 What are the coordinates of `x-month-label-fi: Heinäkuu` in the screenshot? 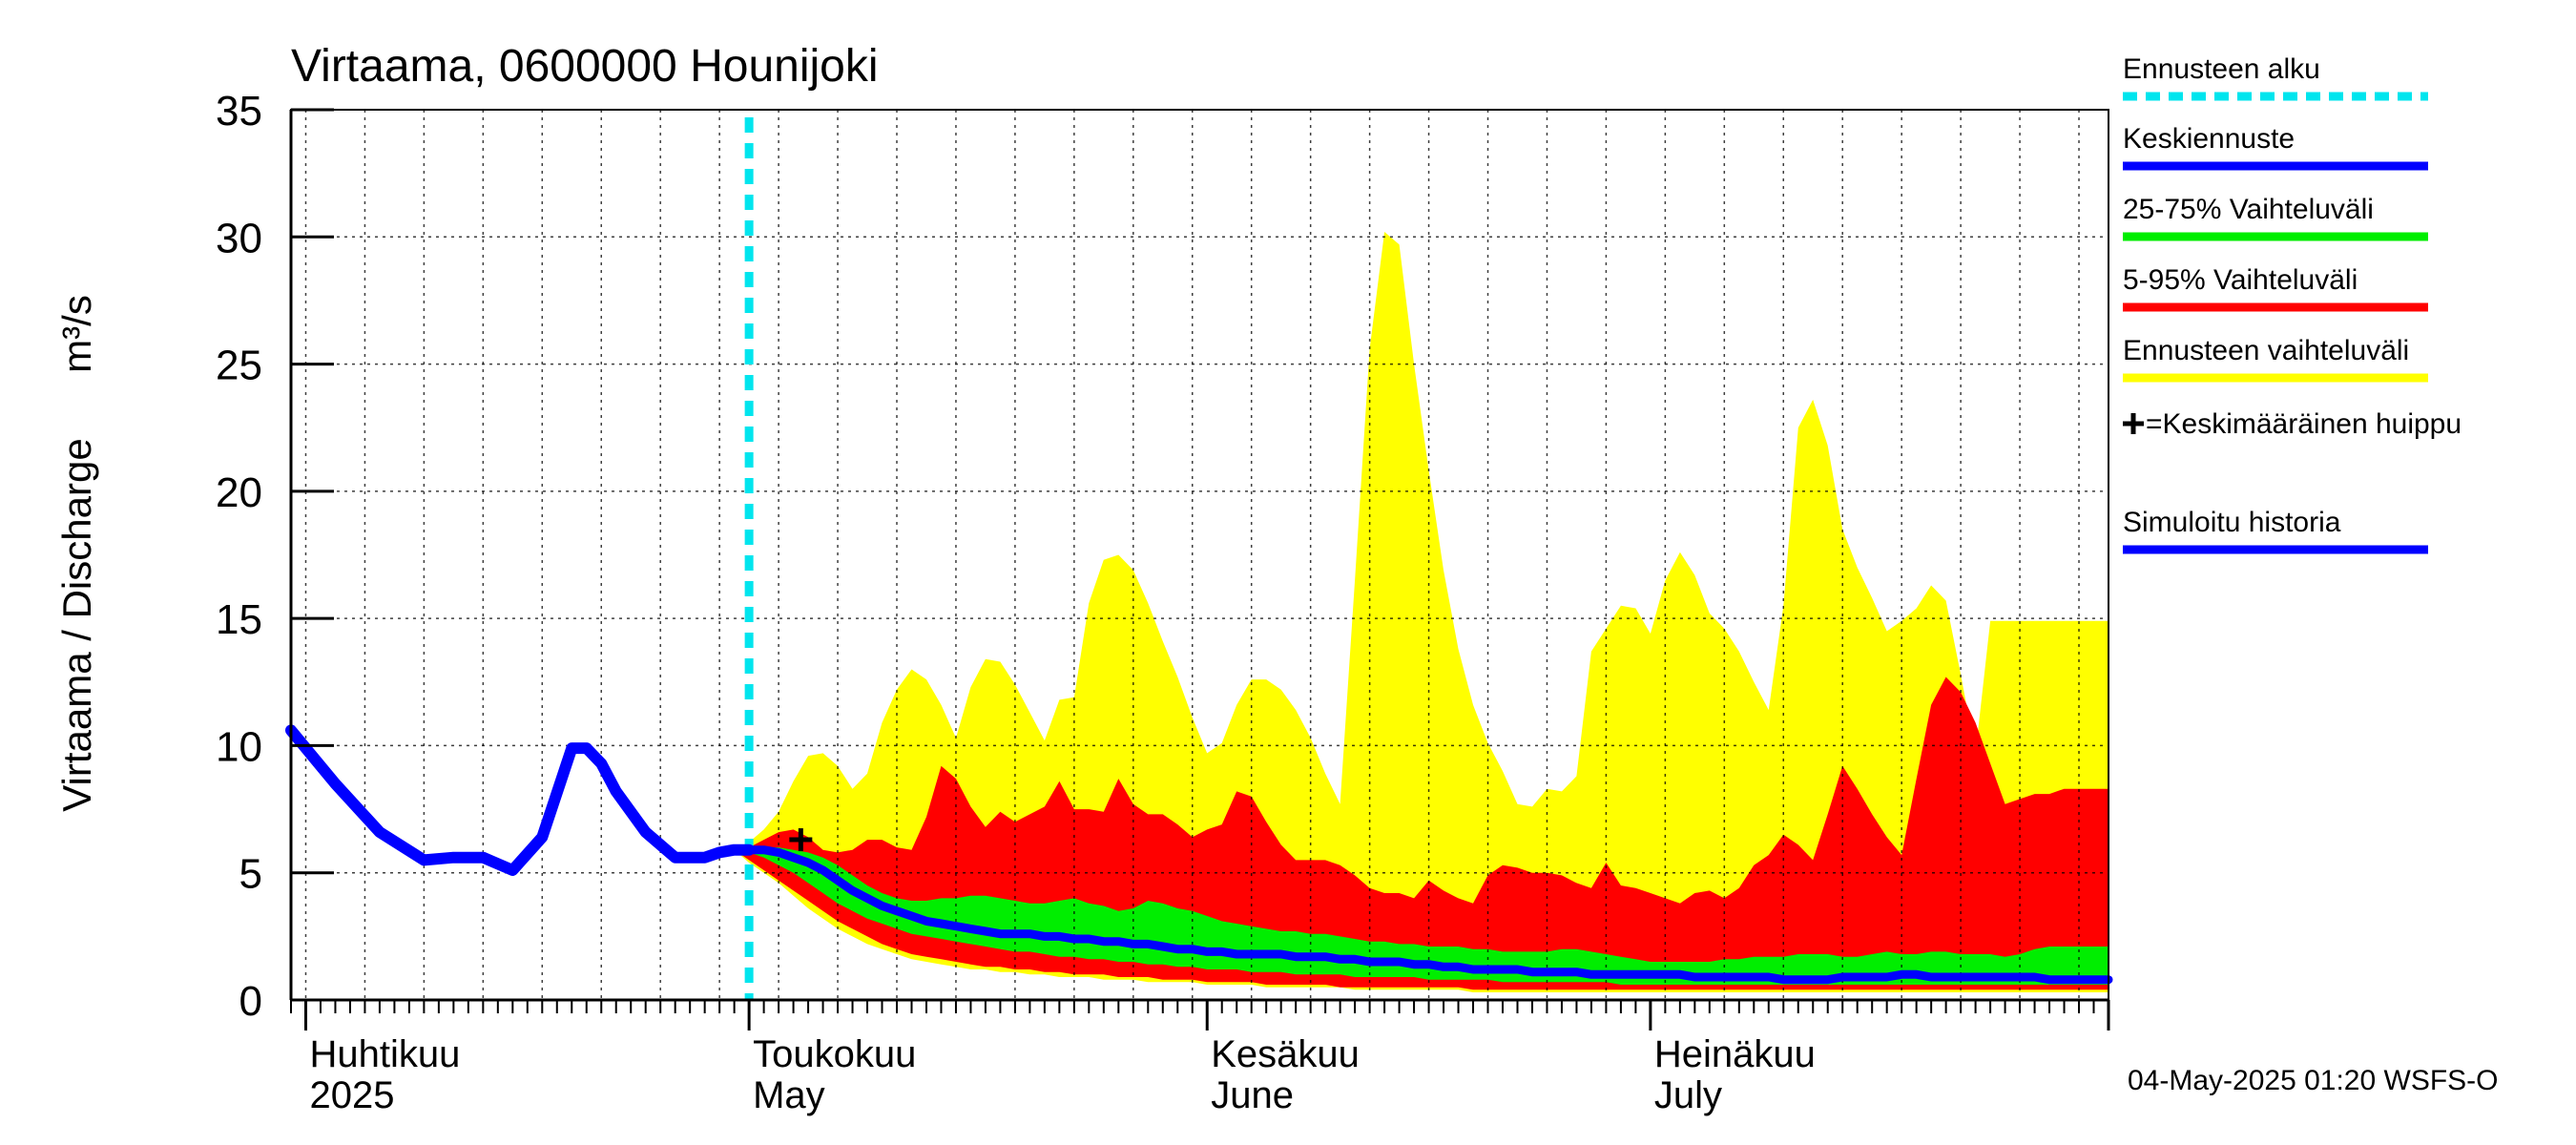 It's located at (1735, 1054).